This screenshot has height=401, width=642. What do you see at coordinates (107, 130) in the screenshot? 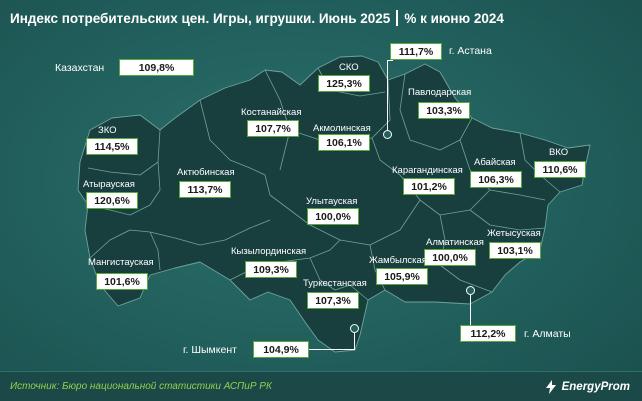
I see `region-label-zko: ЗКО` at bounding box center [107, 130].